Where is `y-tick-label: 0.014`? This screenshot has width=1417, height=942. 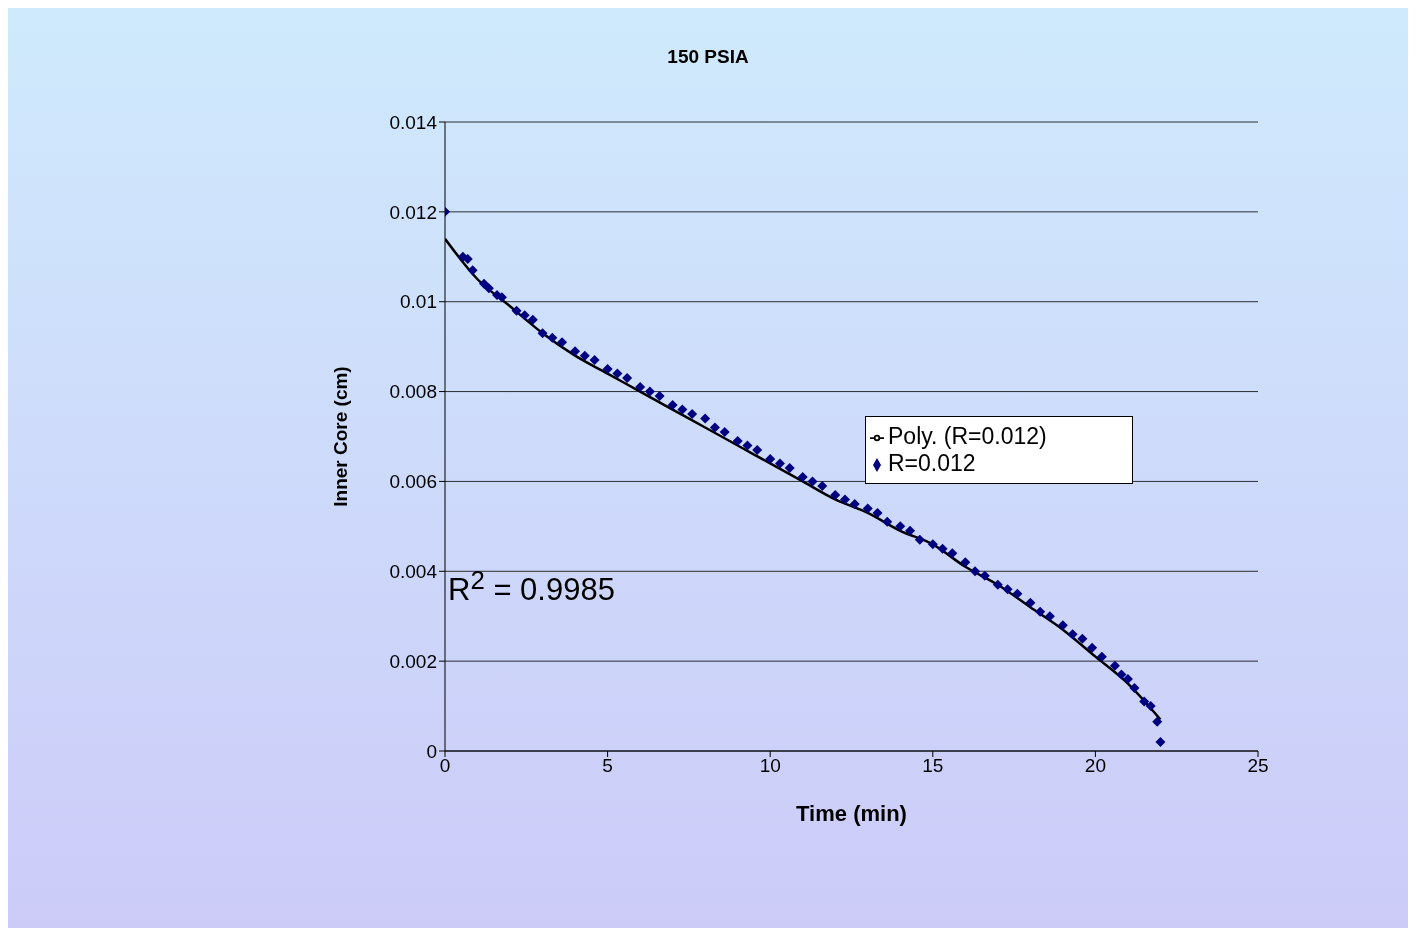 y-tick-label: 0.014 is located at coordinates (413, 122).